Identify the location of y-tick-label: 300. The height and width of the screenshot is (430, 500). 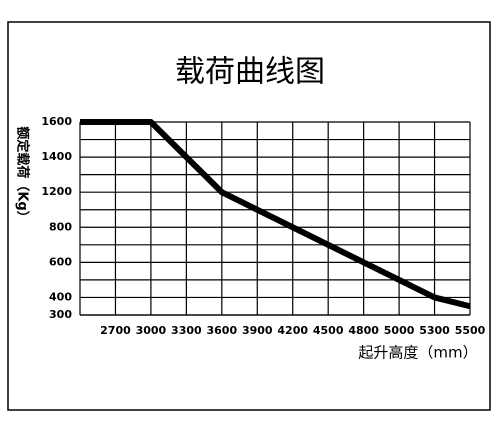
(60, 314).